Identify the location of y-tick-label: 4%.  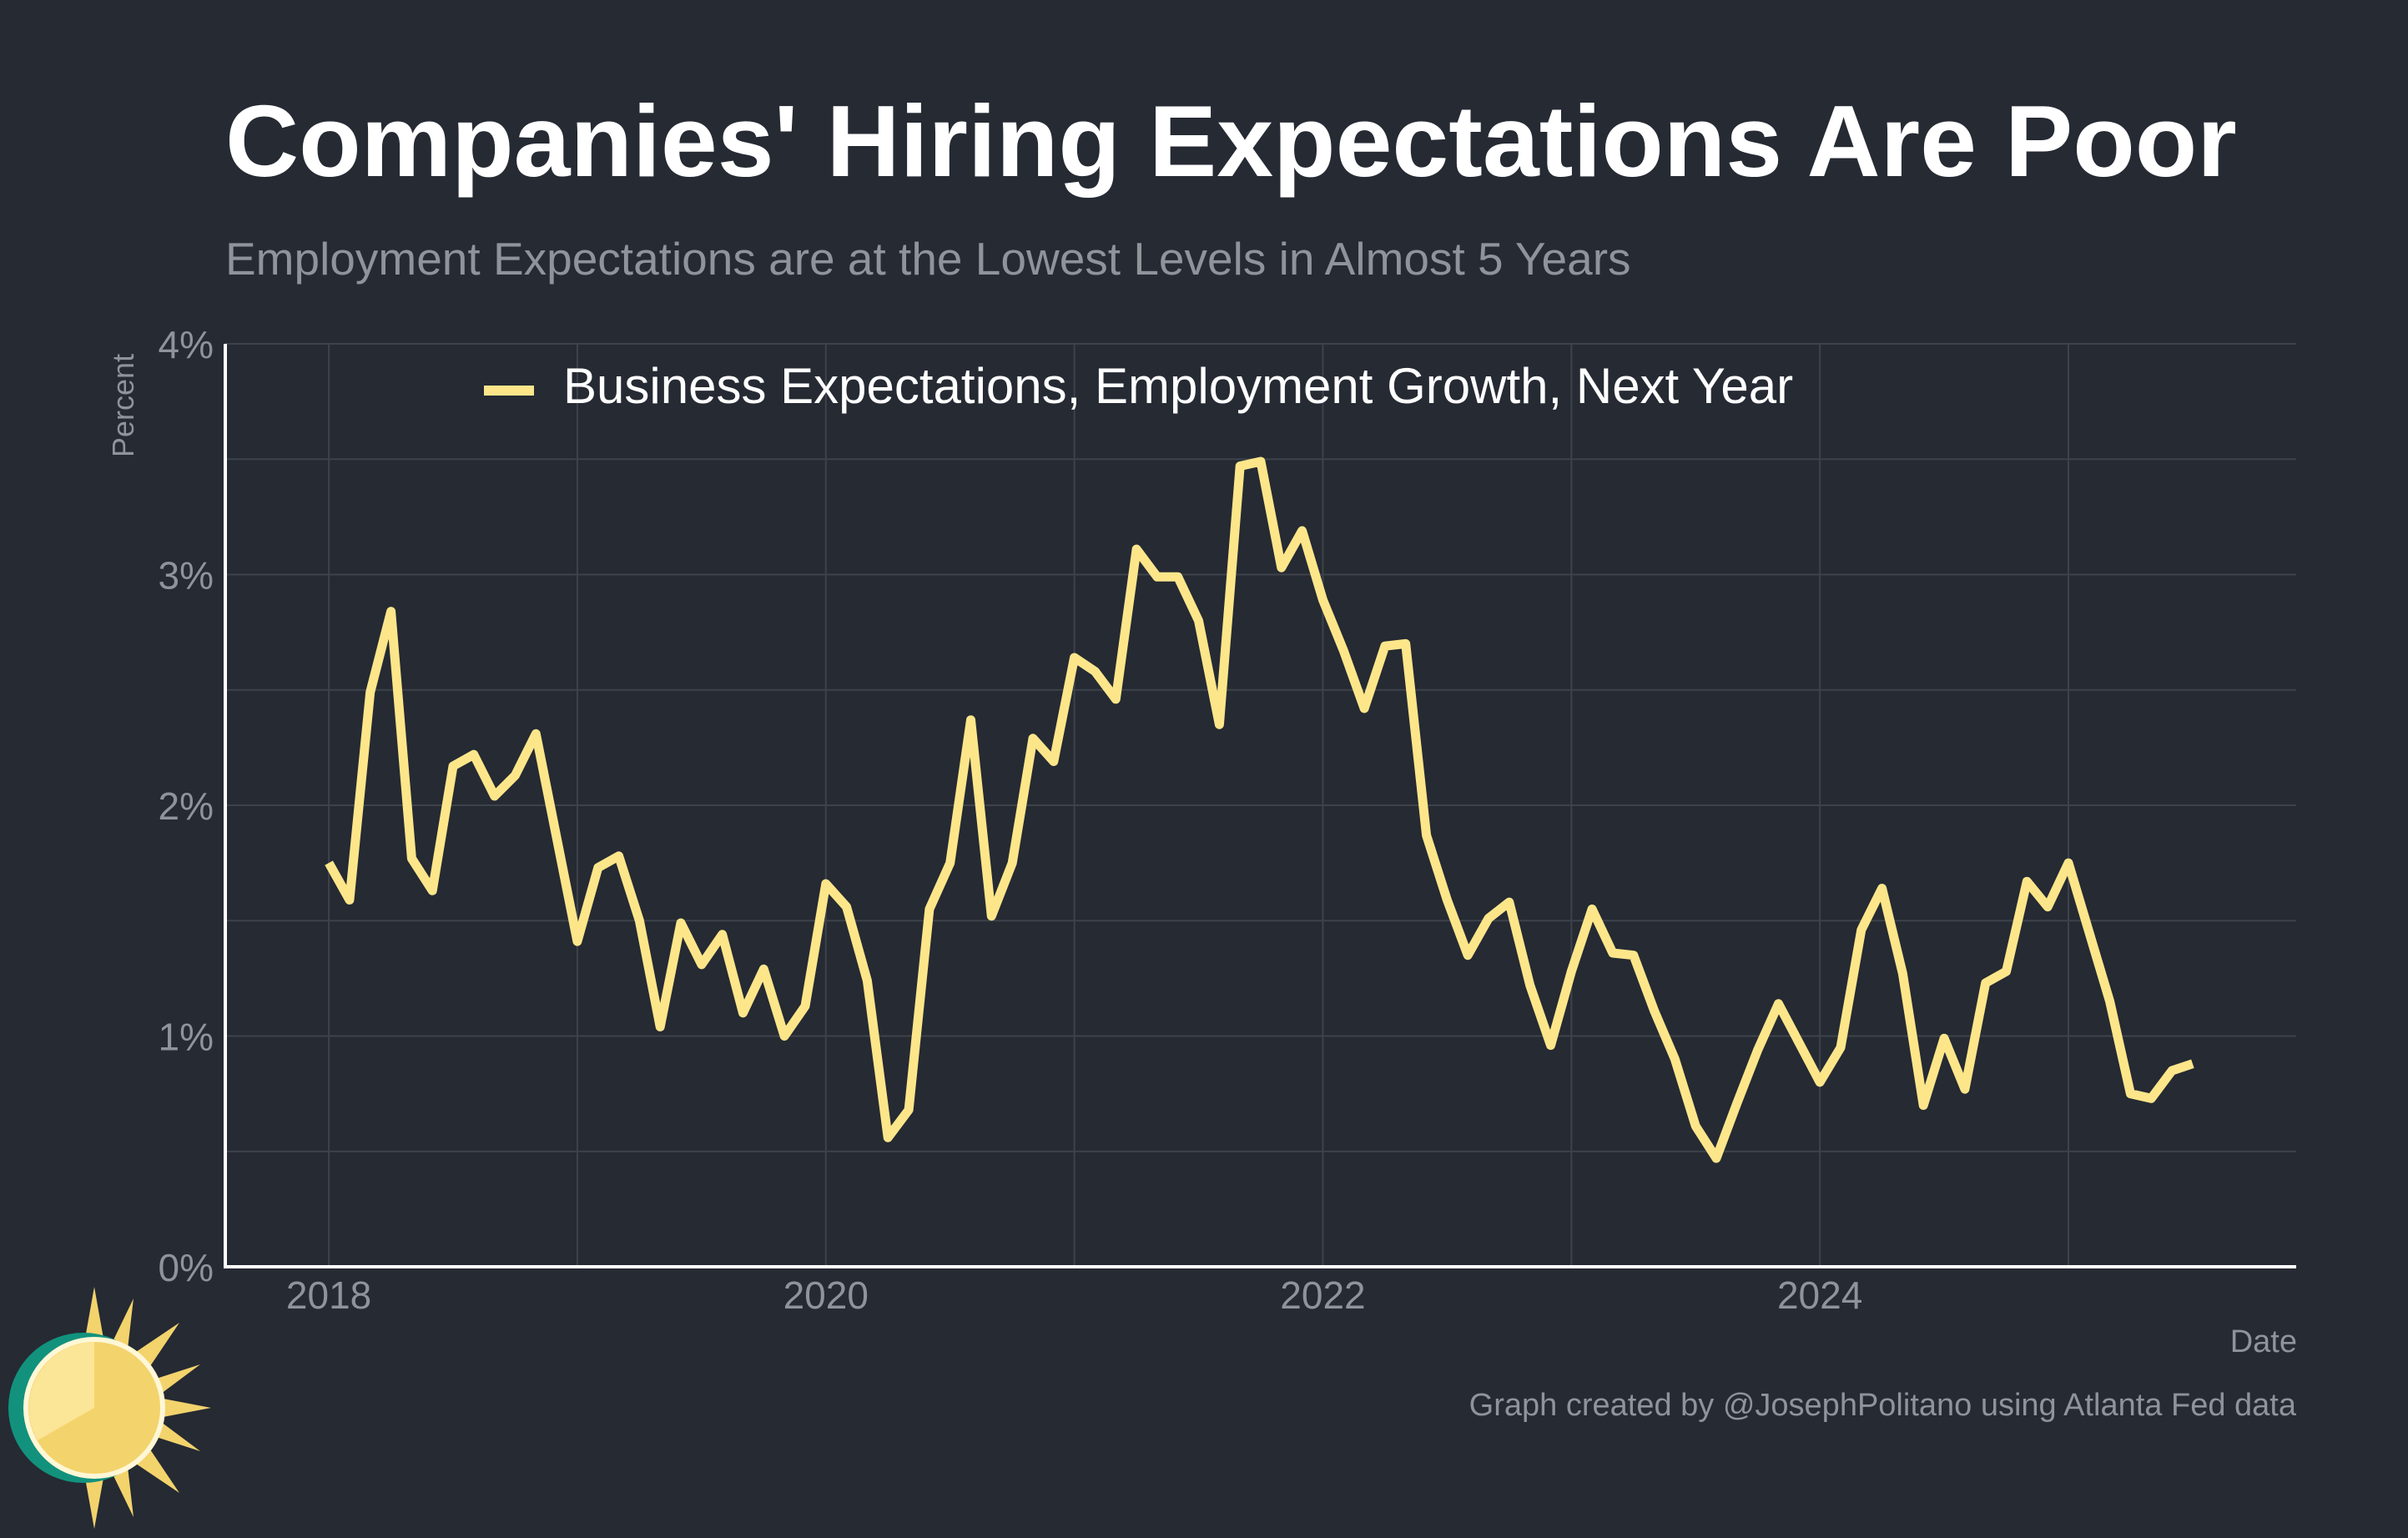
(186, 344).